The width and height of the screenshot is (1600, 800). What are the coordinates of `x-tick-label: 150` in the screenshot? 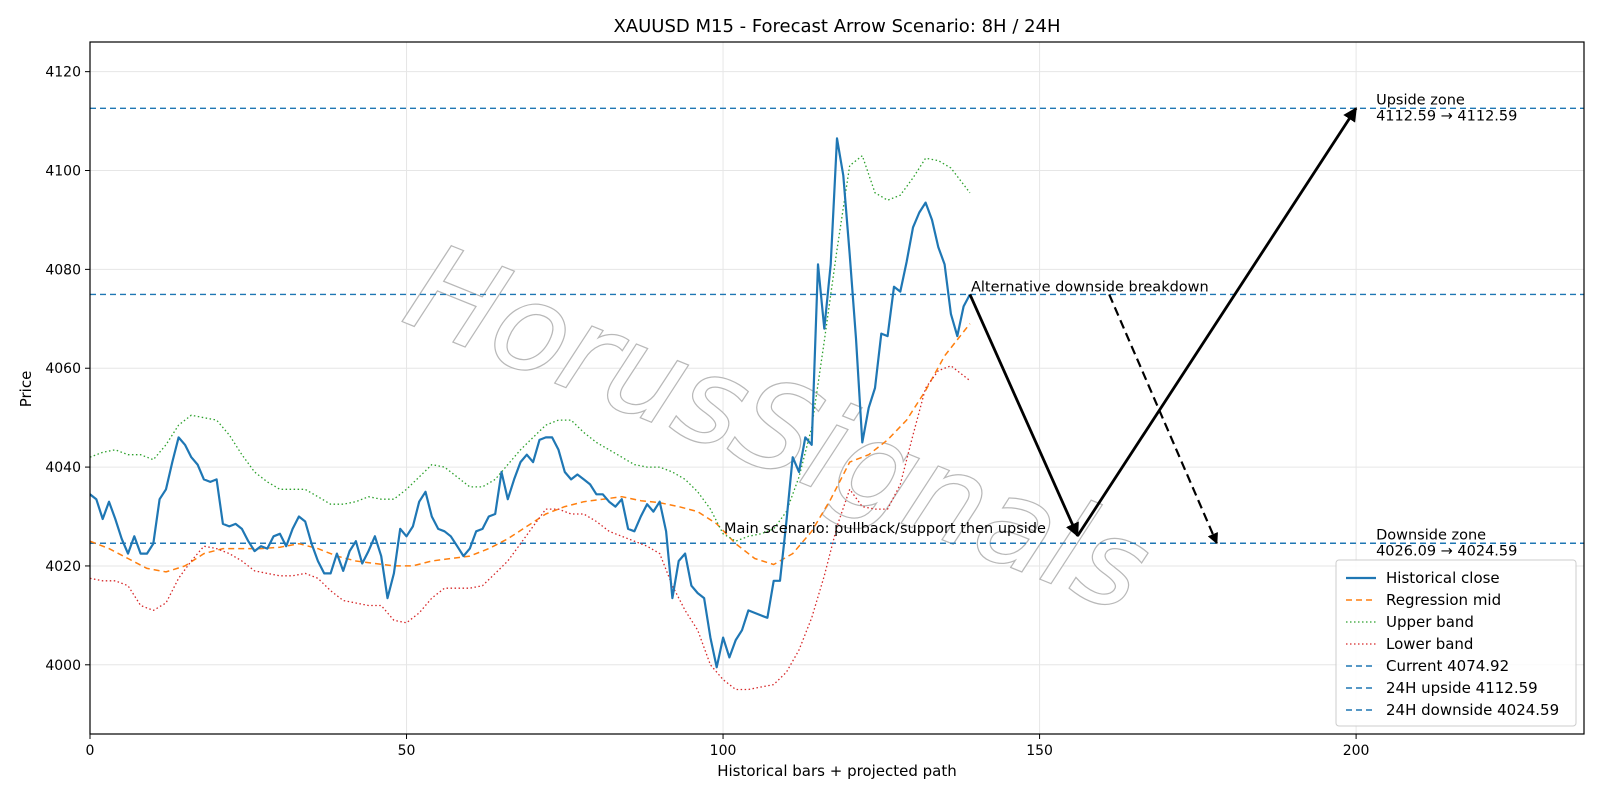 It's located at (1039, 751).